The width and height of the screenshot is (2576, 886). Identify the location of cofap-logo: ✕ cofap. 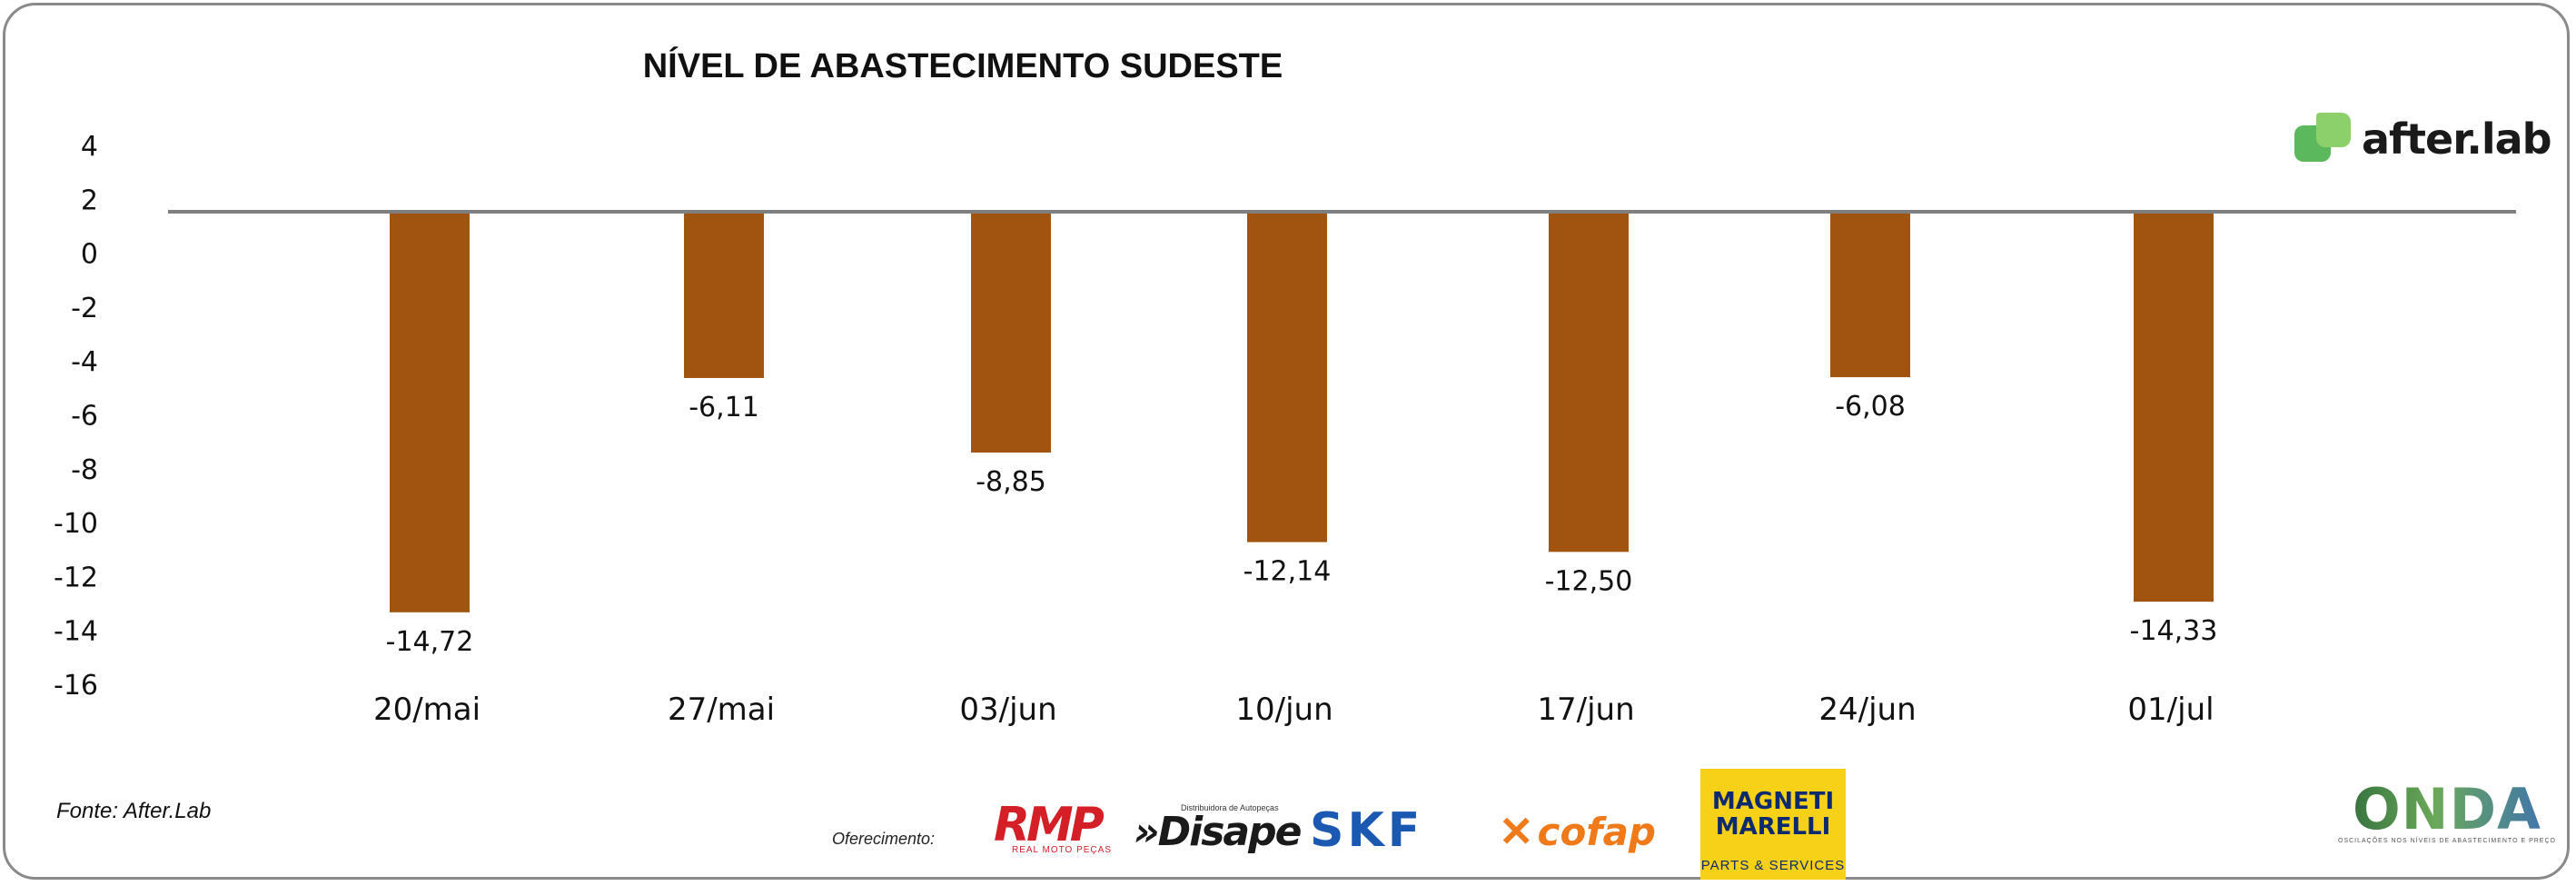
(1577, 831).